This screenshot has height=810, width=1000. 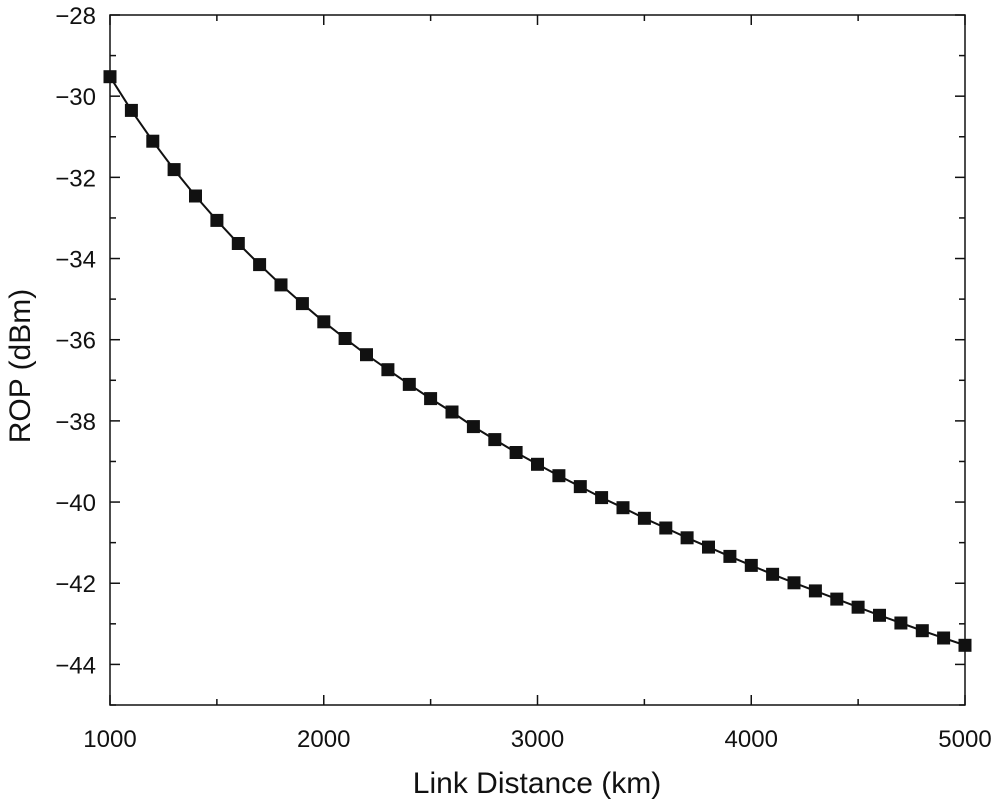 I want to click on y-tick-label: −40, so click(x=75, y=503).